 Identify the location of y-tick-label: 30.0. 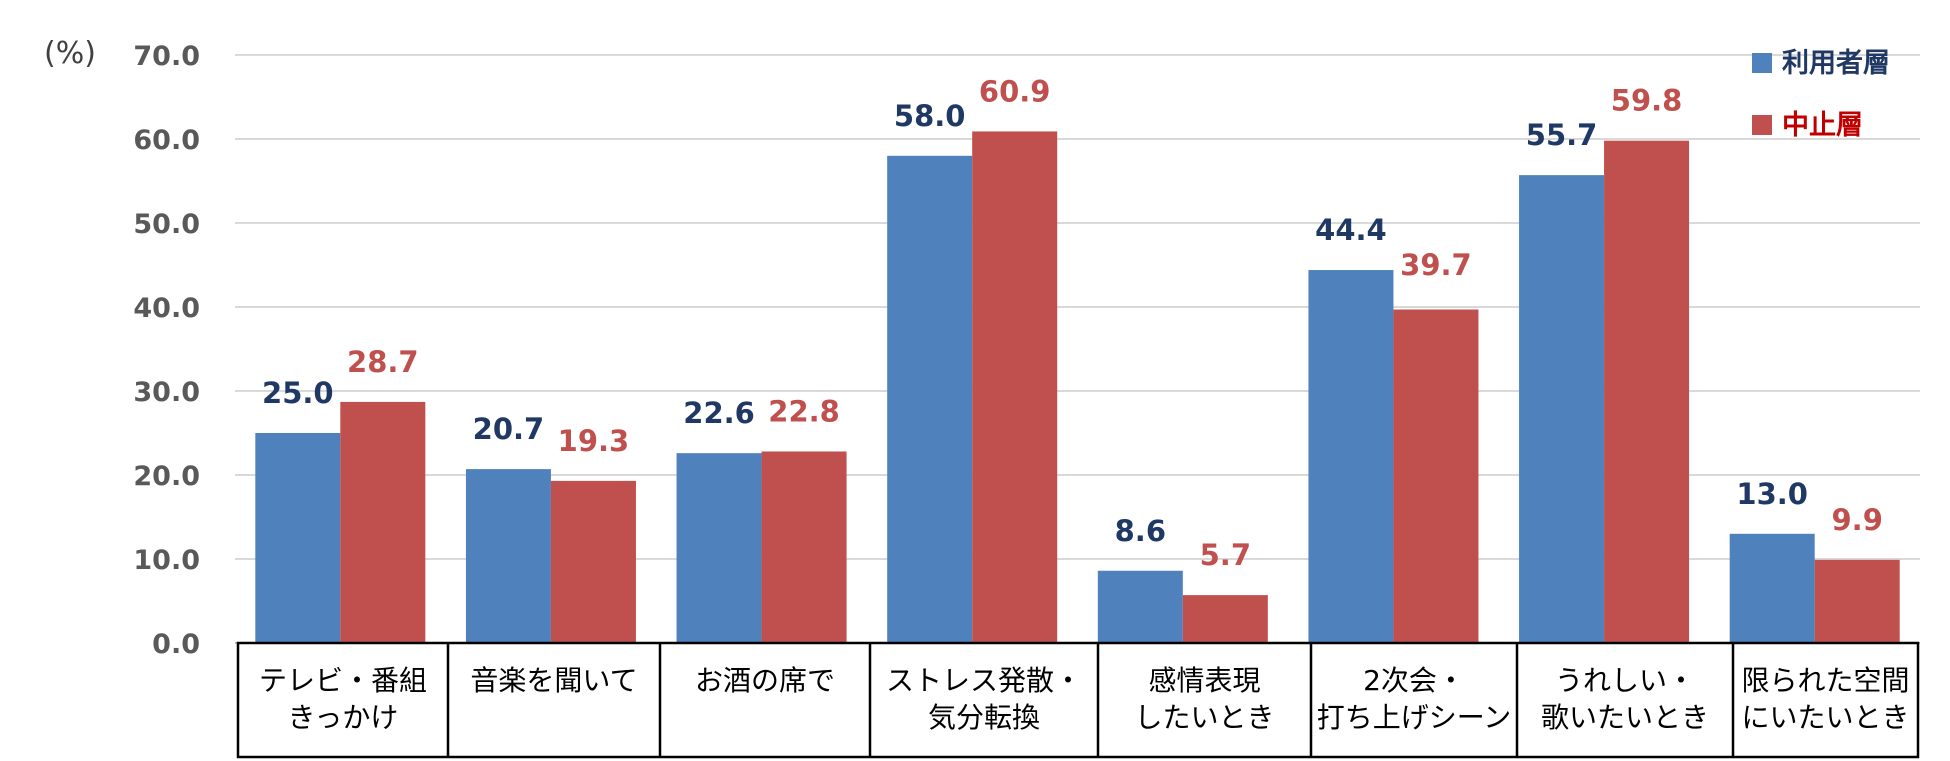
(166, 392).